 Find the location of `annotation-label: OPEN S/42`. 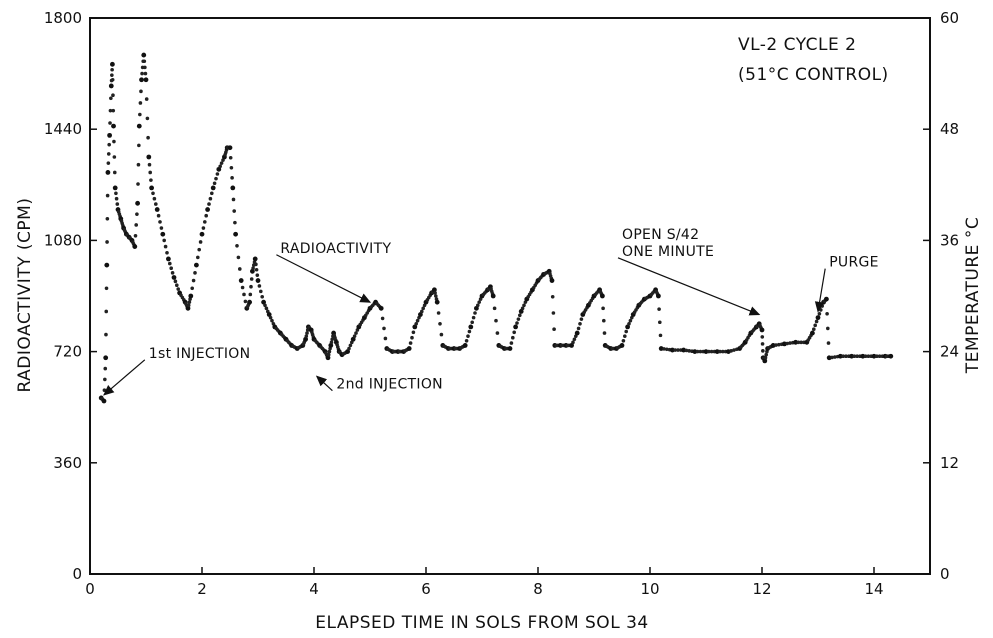

annotation-label: OPEN S/42 is located at coordinates (660, 235).